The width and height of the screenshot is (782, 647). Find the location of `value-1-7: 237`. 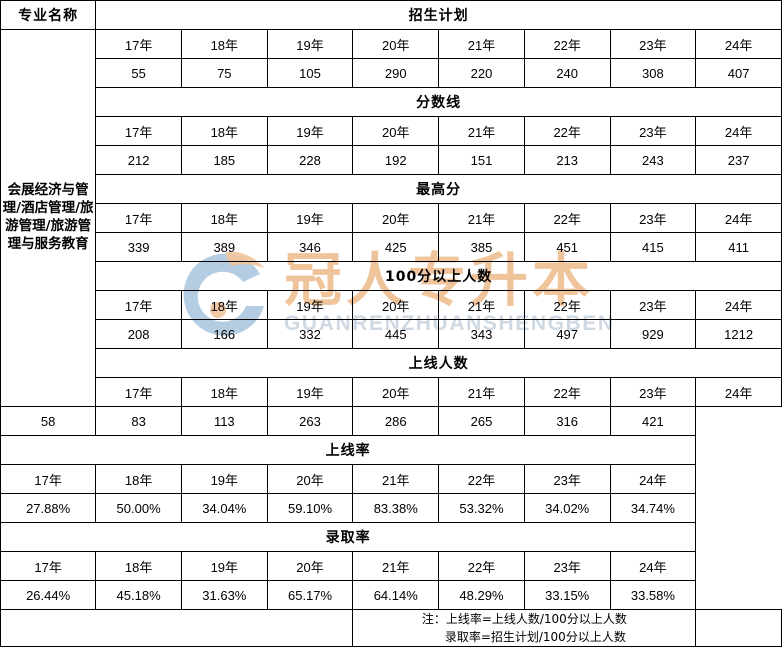

value-1-7: 237 is located at coordinates (738, 160).